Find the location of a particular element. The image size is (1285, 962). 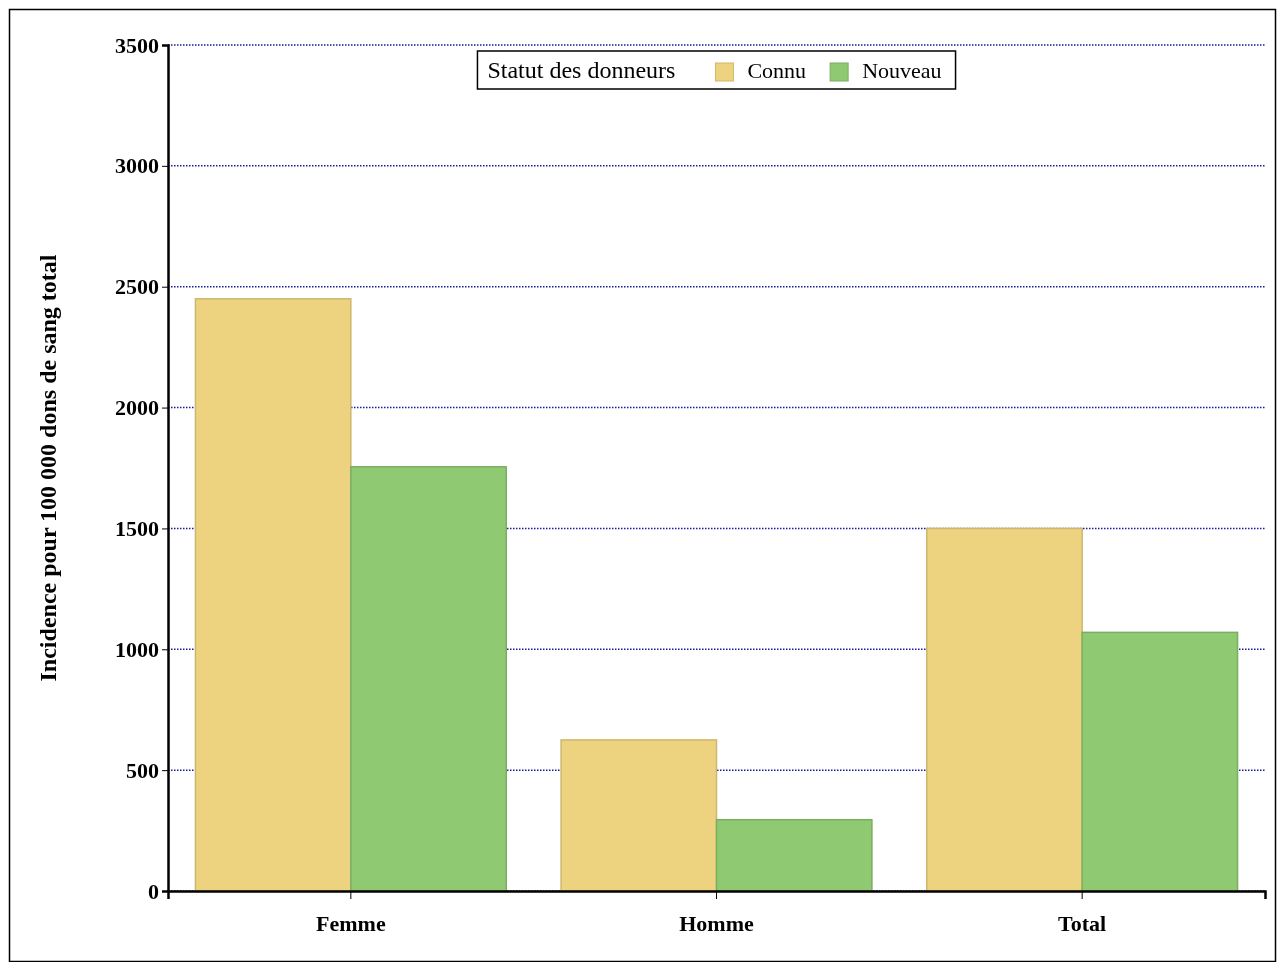

y-tick-label: 3500 is located at coordinates (137, 45).